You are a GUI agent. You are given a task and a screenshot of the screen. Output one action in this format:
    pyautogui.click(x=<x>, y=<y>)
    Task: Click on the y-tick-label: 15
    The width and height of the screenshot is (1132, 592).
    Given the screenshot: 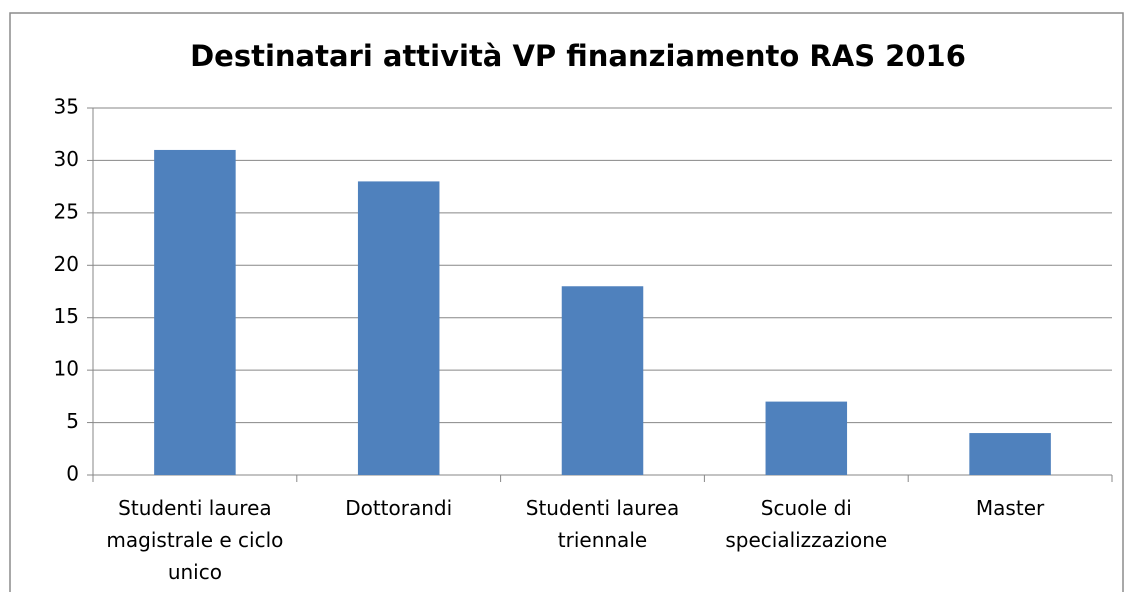 What is the action you would take?
    pyautogui.click(x=66, y=316)
    